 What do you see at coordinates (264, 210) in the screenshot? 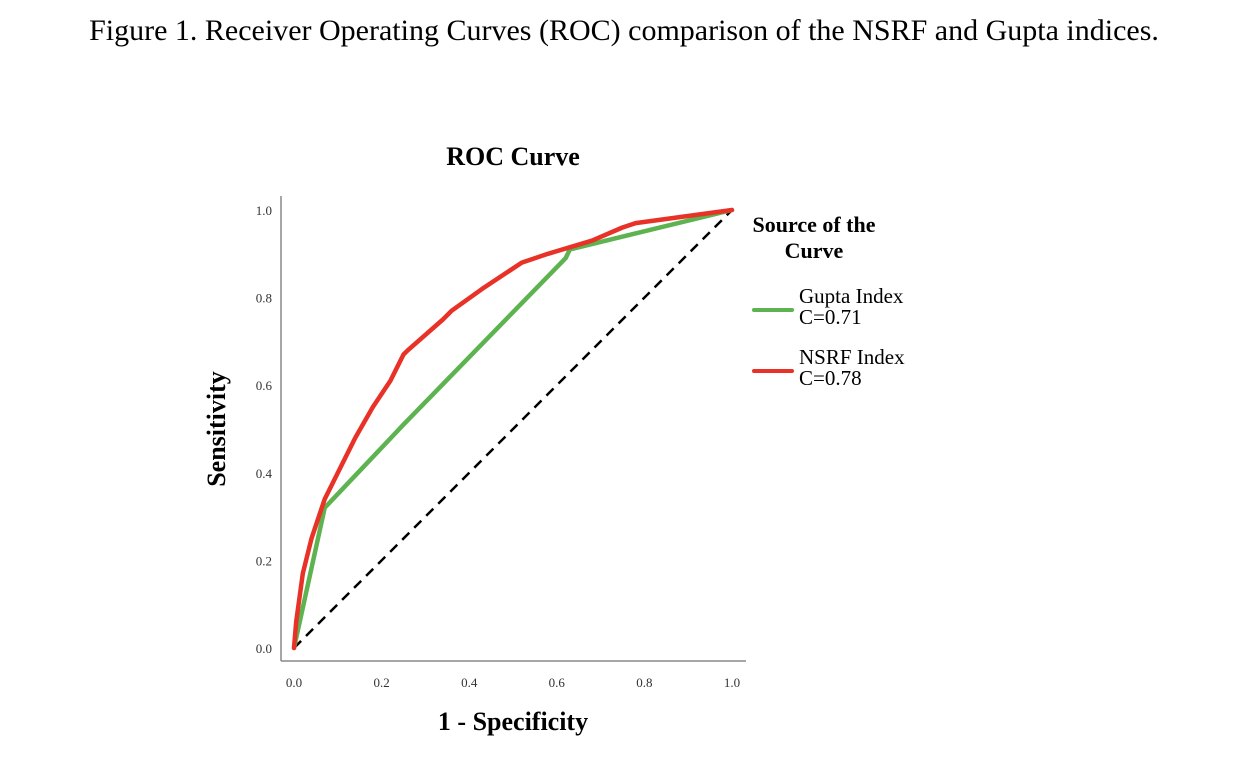
I see `y-tick-label: 1.0` at bounding box center [264, 210].